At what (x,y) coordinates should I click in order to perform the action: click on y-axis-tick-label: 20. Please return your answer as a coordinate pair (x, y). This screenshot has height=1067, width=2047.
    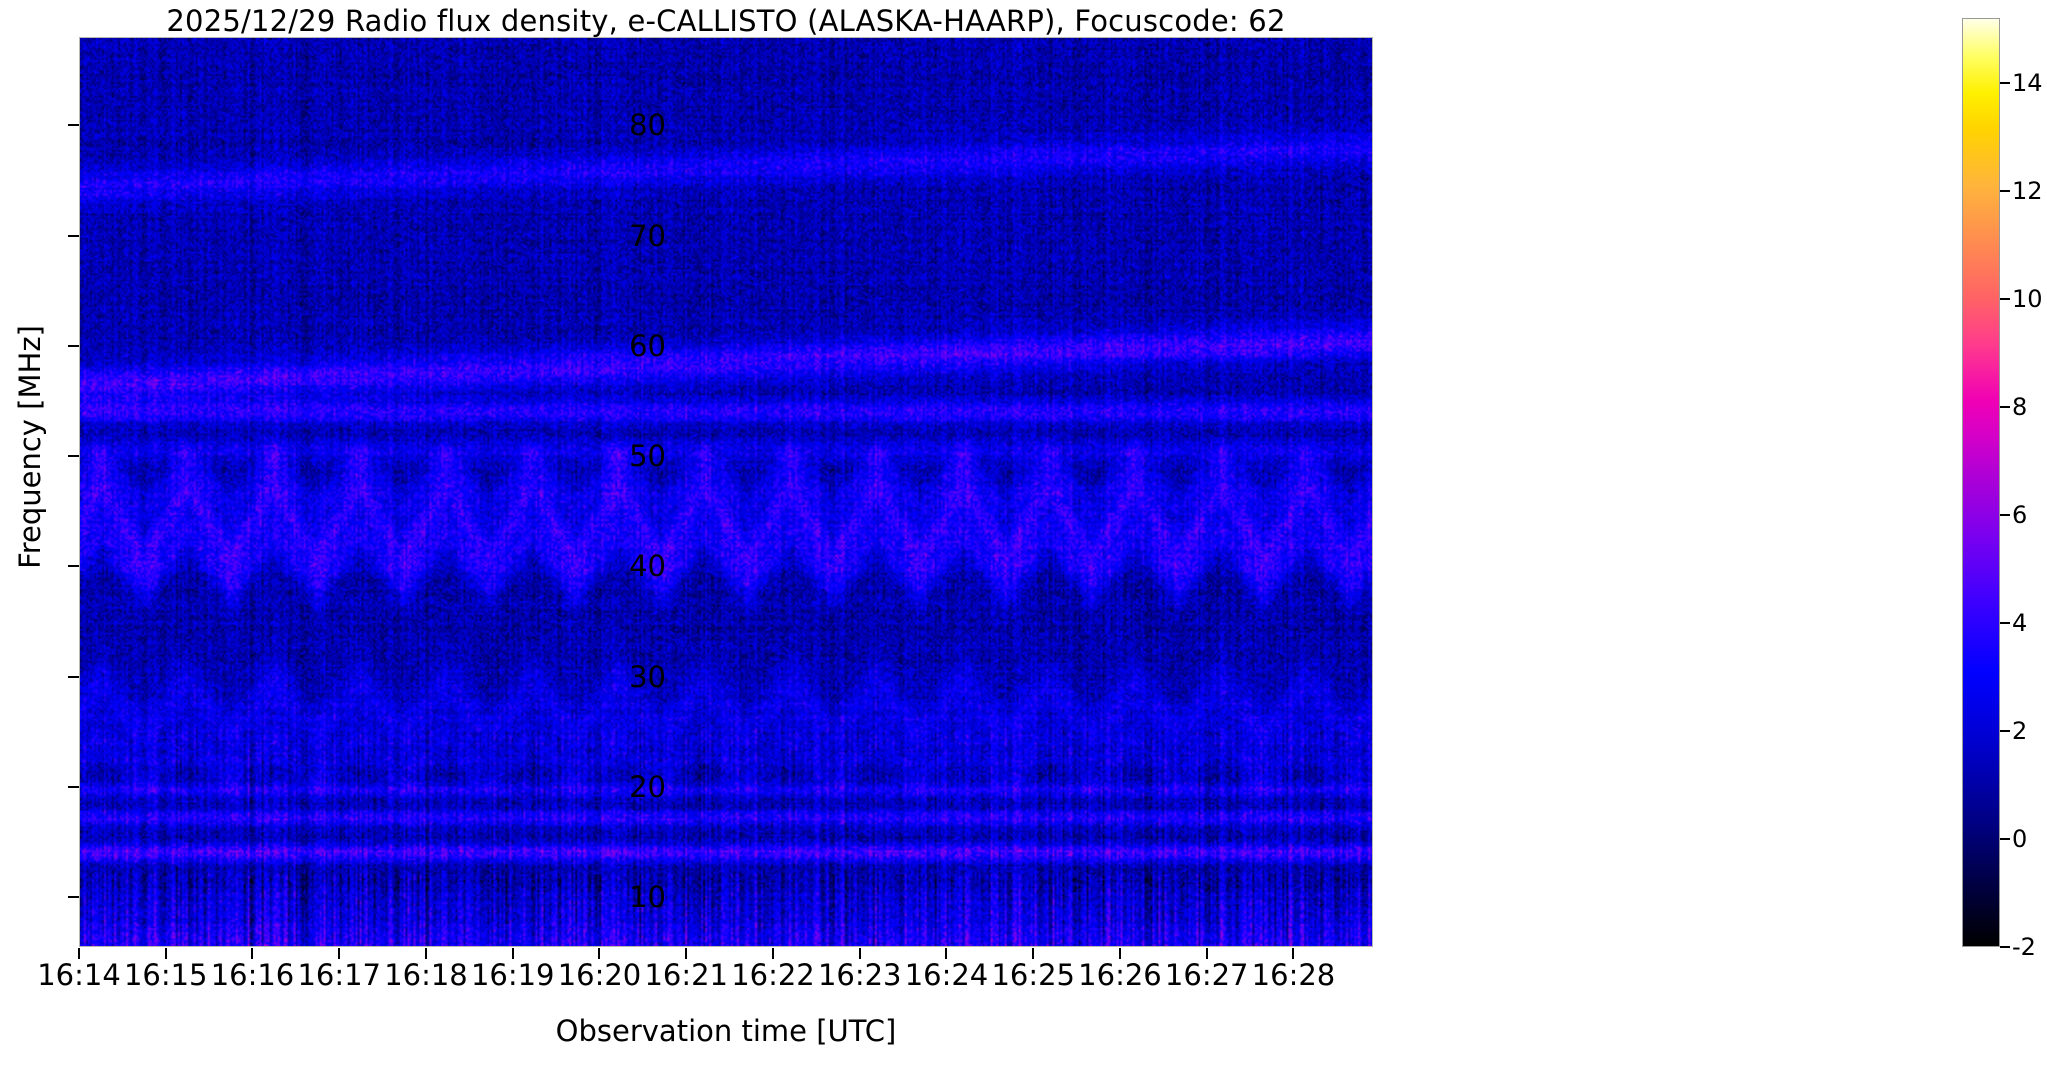
    Looking at the image, I should click on (647, 787).